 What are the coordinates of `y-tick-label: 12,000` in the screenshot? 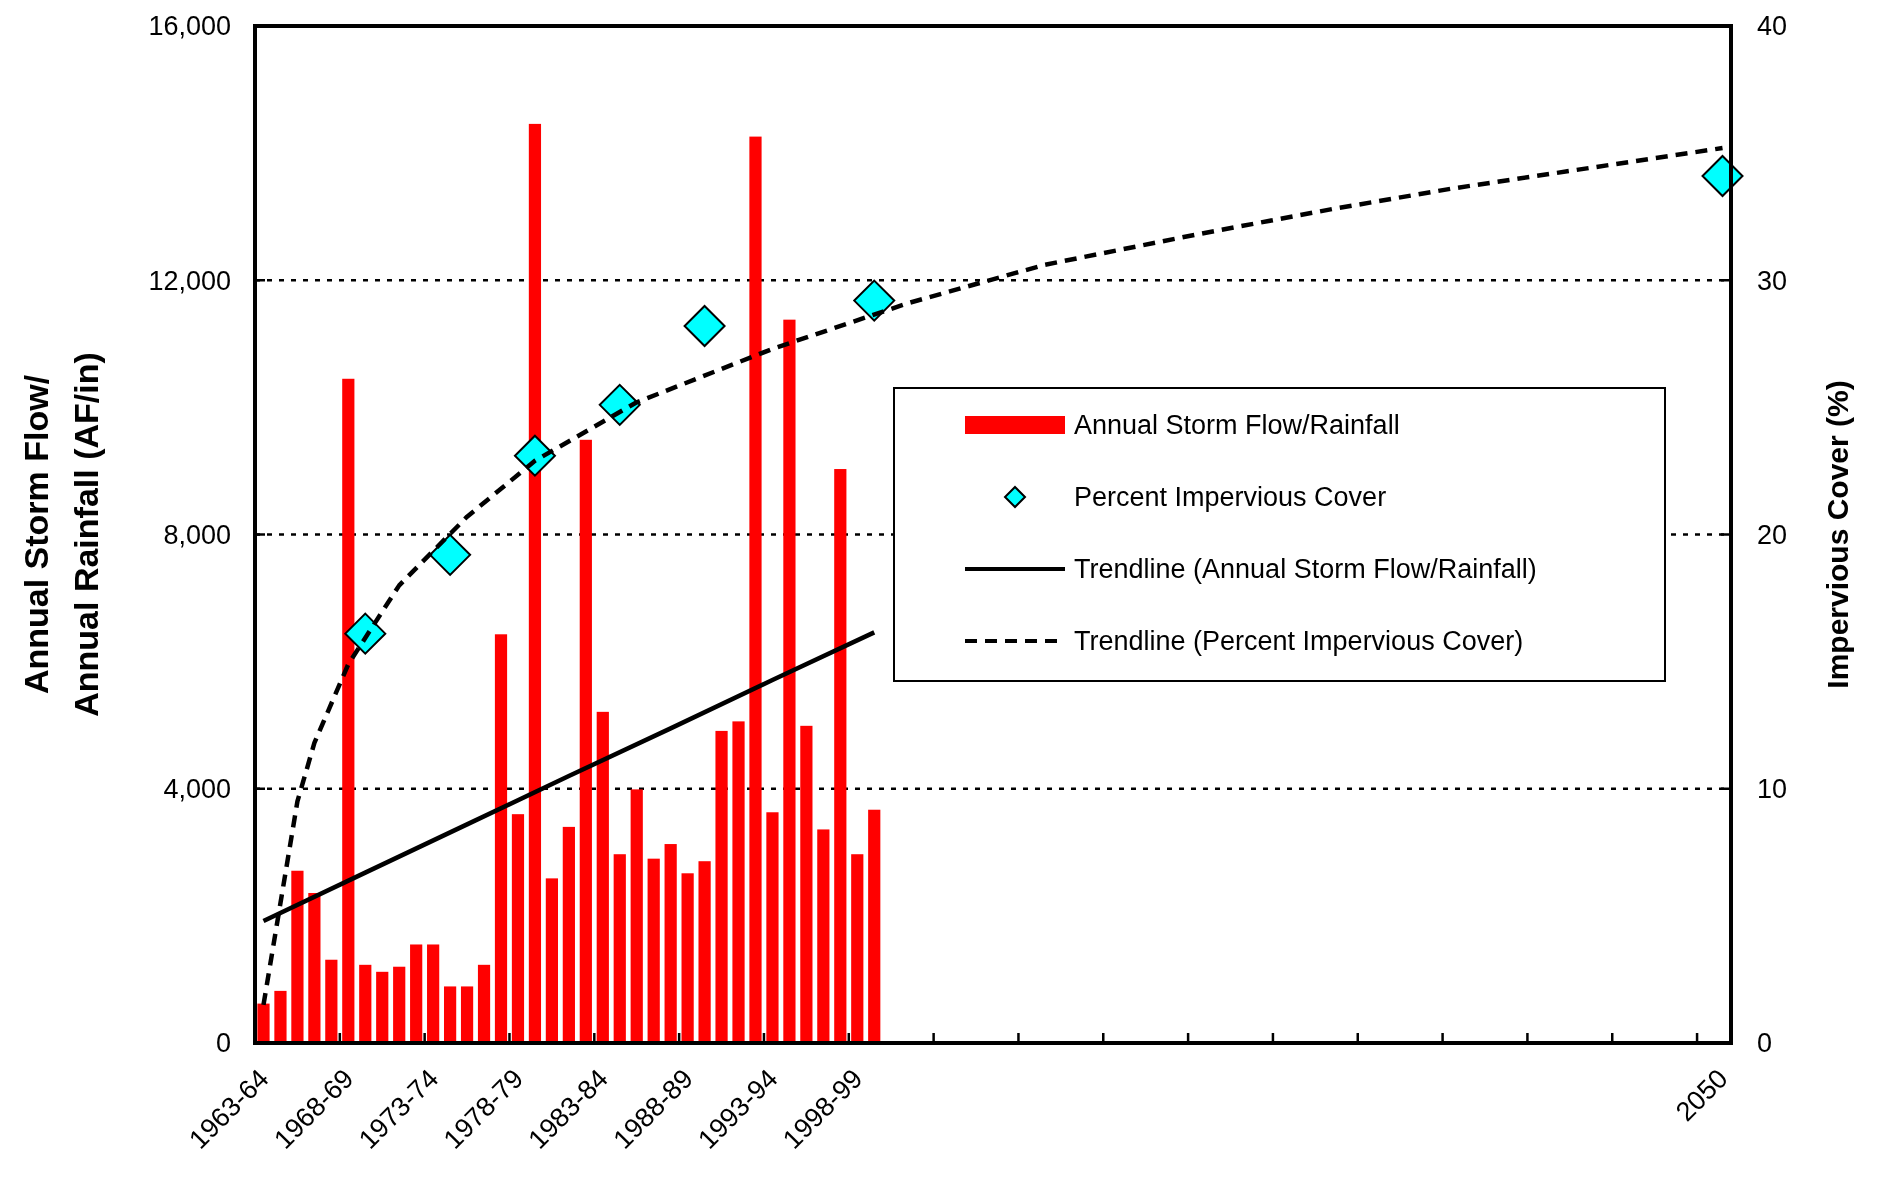 It's located at (189, 280).